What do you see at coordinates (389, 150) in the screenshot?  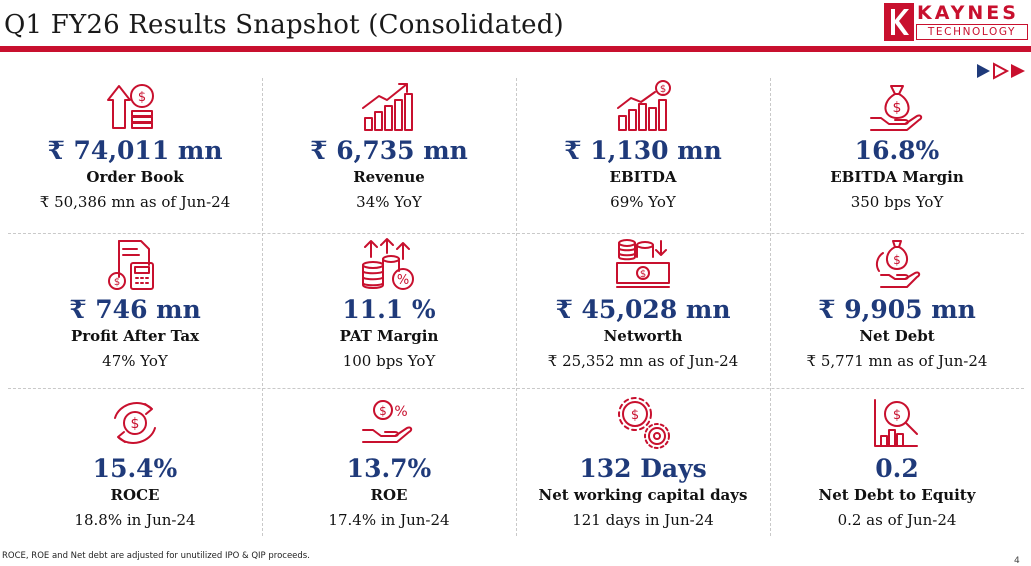 I see `metric-value: ₹ 6,735 mn` at bounding box center [389, 150].